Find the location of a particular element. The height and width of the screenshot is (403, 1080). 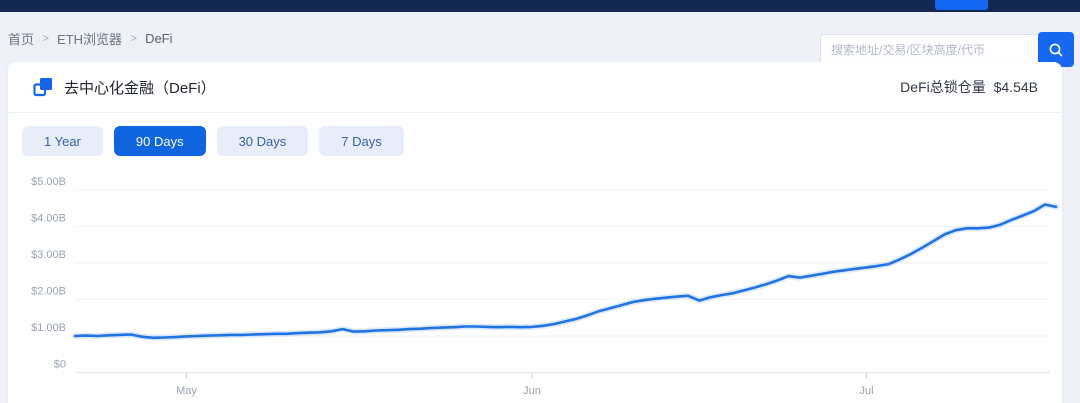

y-tick-label: $2.00B is located at coordinates (48, 292).